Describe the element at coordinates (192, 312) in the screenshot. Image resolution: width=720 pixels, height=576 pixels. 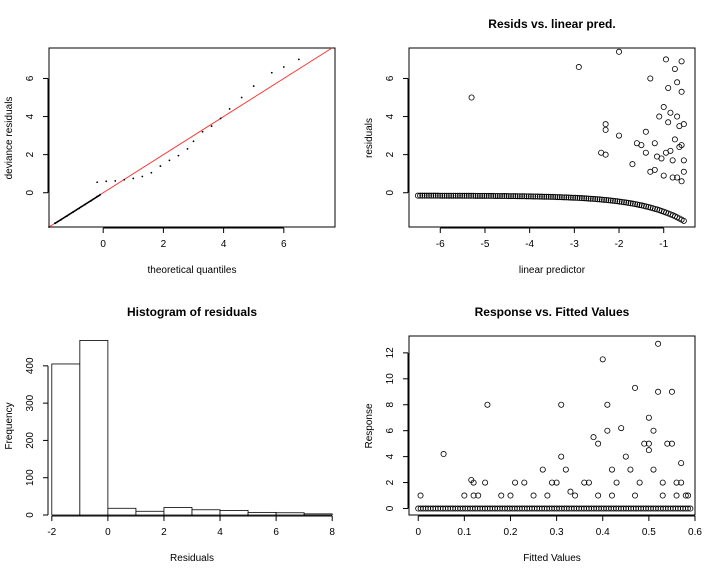
I see `histogram-title: Histogram of residuals` at that location.